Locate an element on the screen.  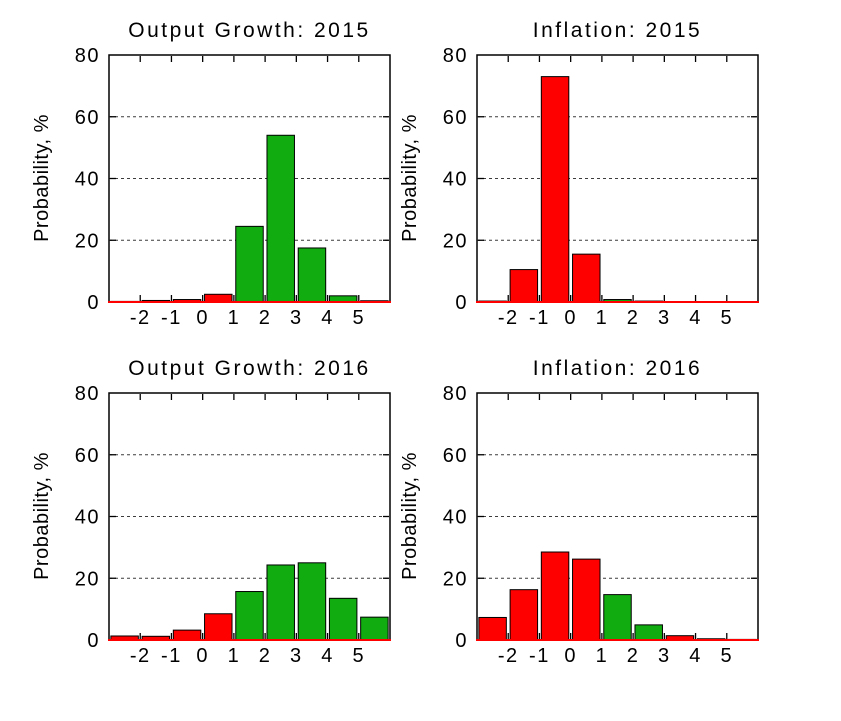
chart-title: Inflation: 2016 is located at coordinates (617, 368).